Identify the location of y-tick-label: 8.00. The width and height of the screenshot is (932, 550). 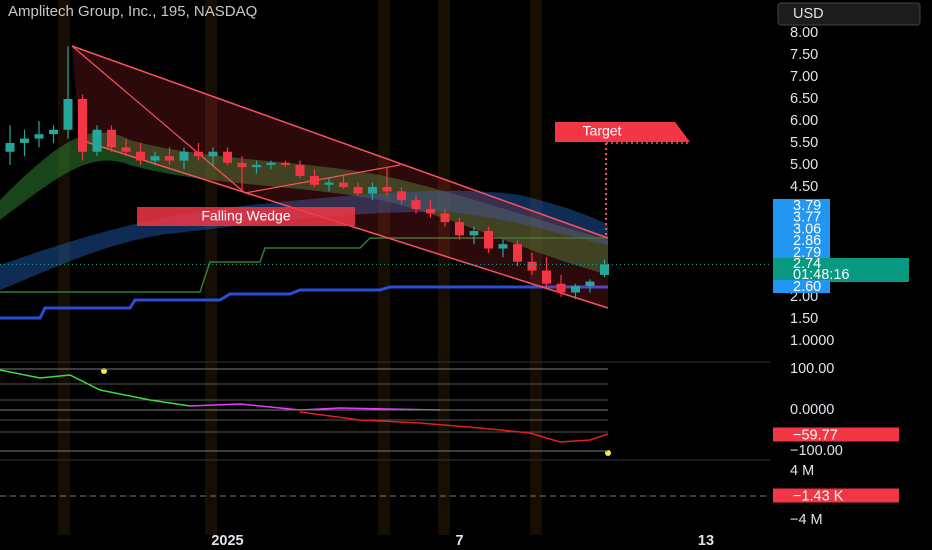
(804, 33).